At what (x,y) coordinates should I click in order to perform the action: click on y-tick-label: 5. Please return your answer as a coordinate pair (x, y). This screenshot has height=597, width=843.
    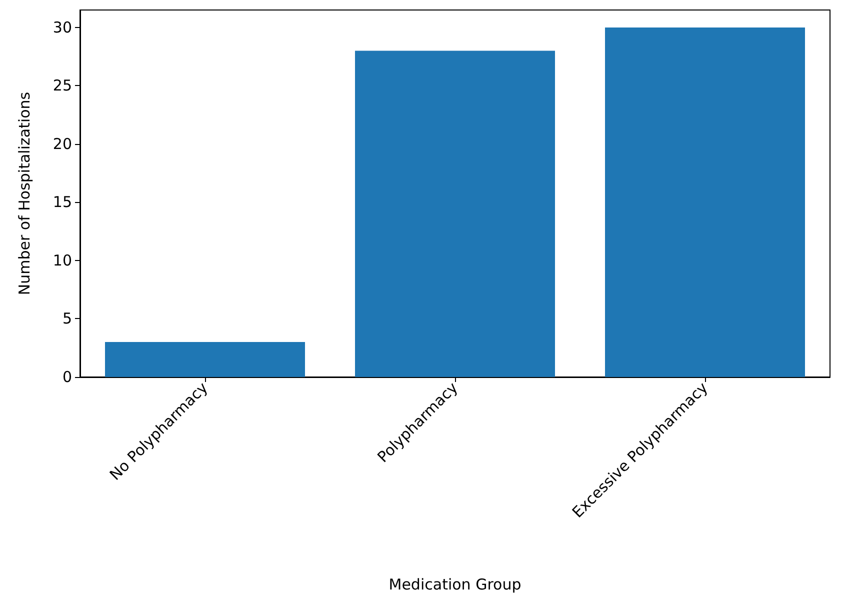
    Looking at the image, I should click on (67, 319).